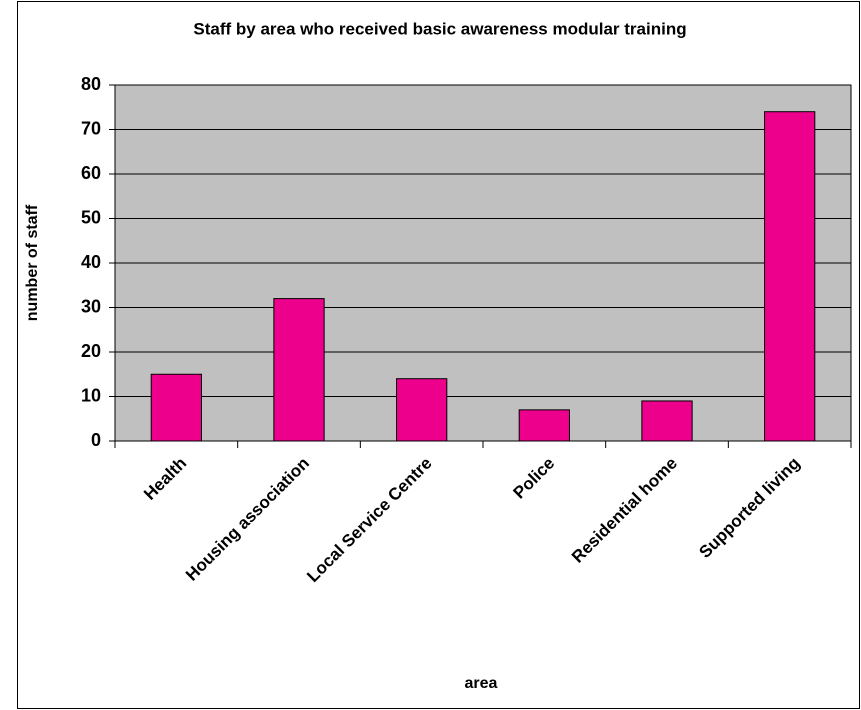 The image size is (861, 710). I want to click on y-tick-label: 40, so click(91, 262).